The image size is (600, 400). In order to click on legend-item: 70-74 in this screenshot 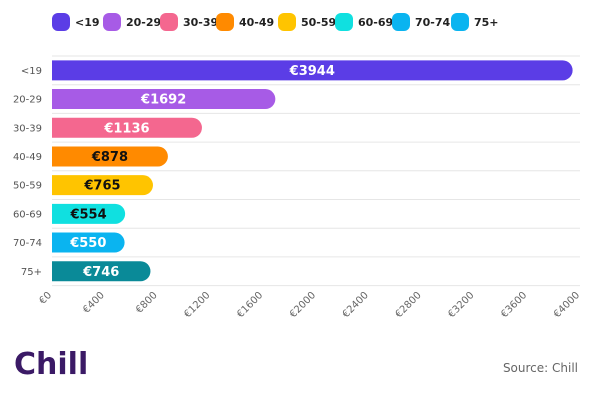, I will do `click(421, 22)`.